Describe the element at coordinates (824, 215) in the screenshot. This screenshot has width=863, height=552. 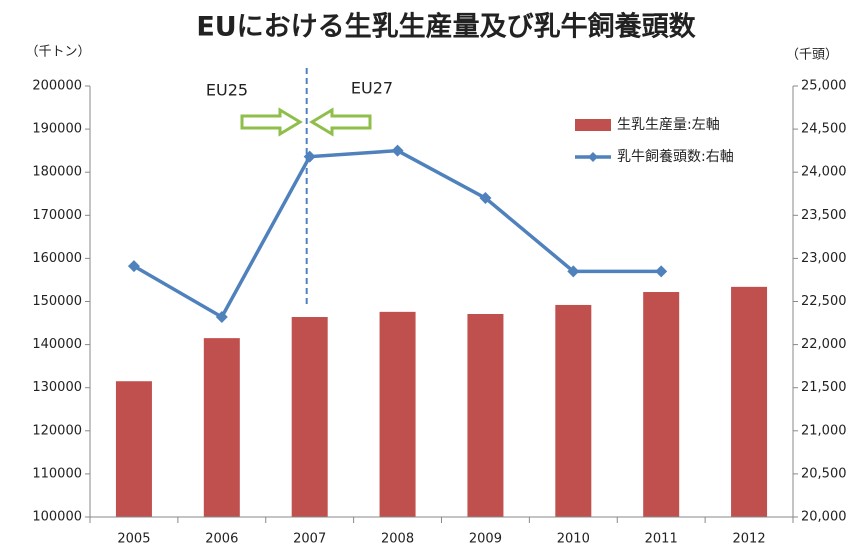
I see `y2-tick-label: 23,500` at that location.